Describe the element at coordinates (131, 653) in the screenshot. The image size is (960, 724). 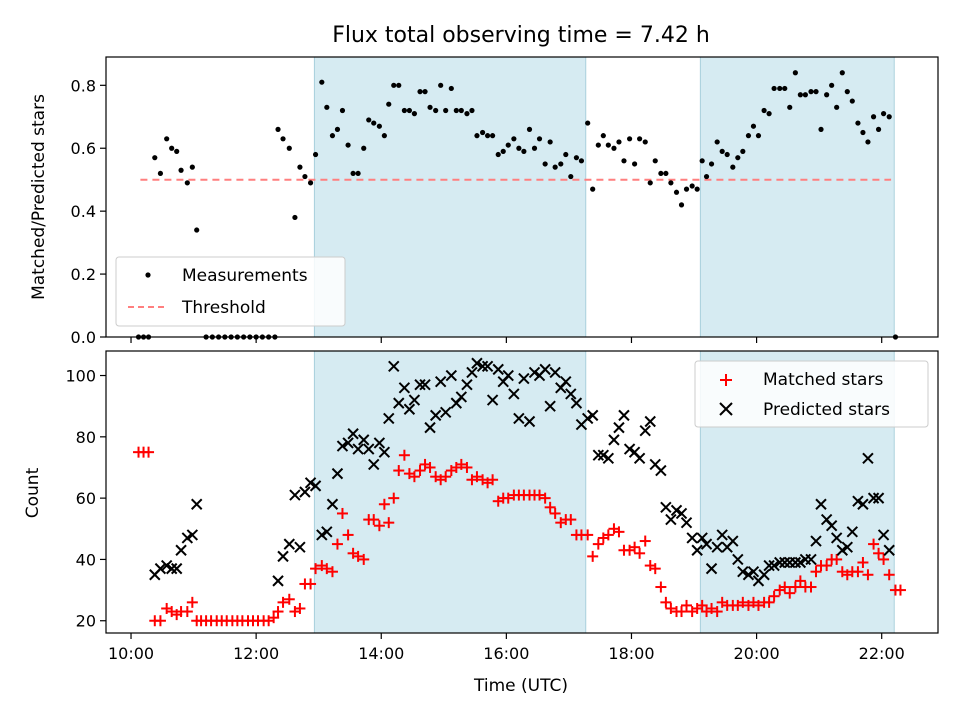
I see `x-tick-label: 10:00` at that location.